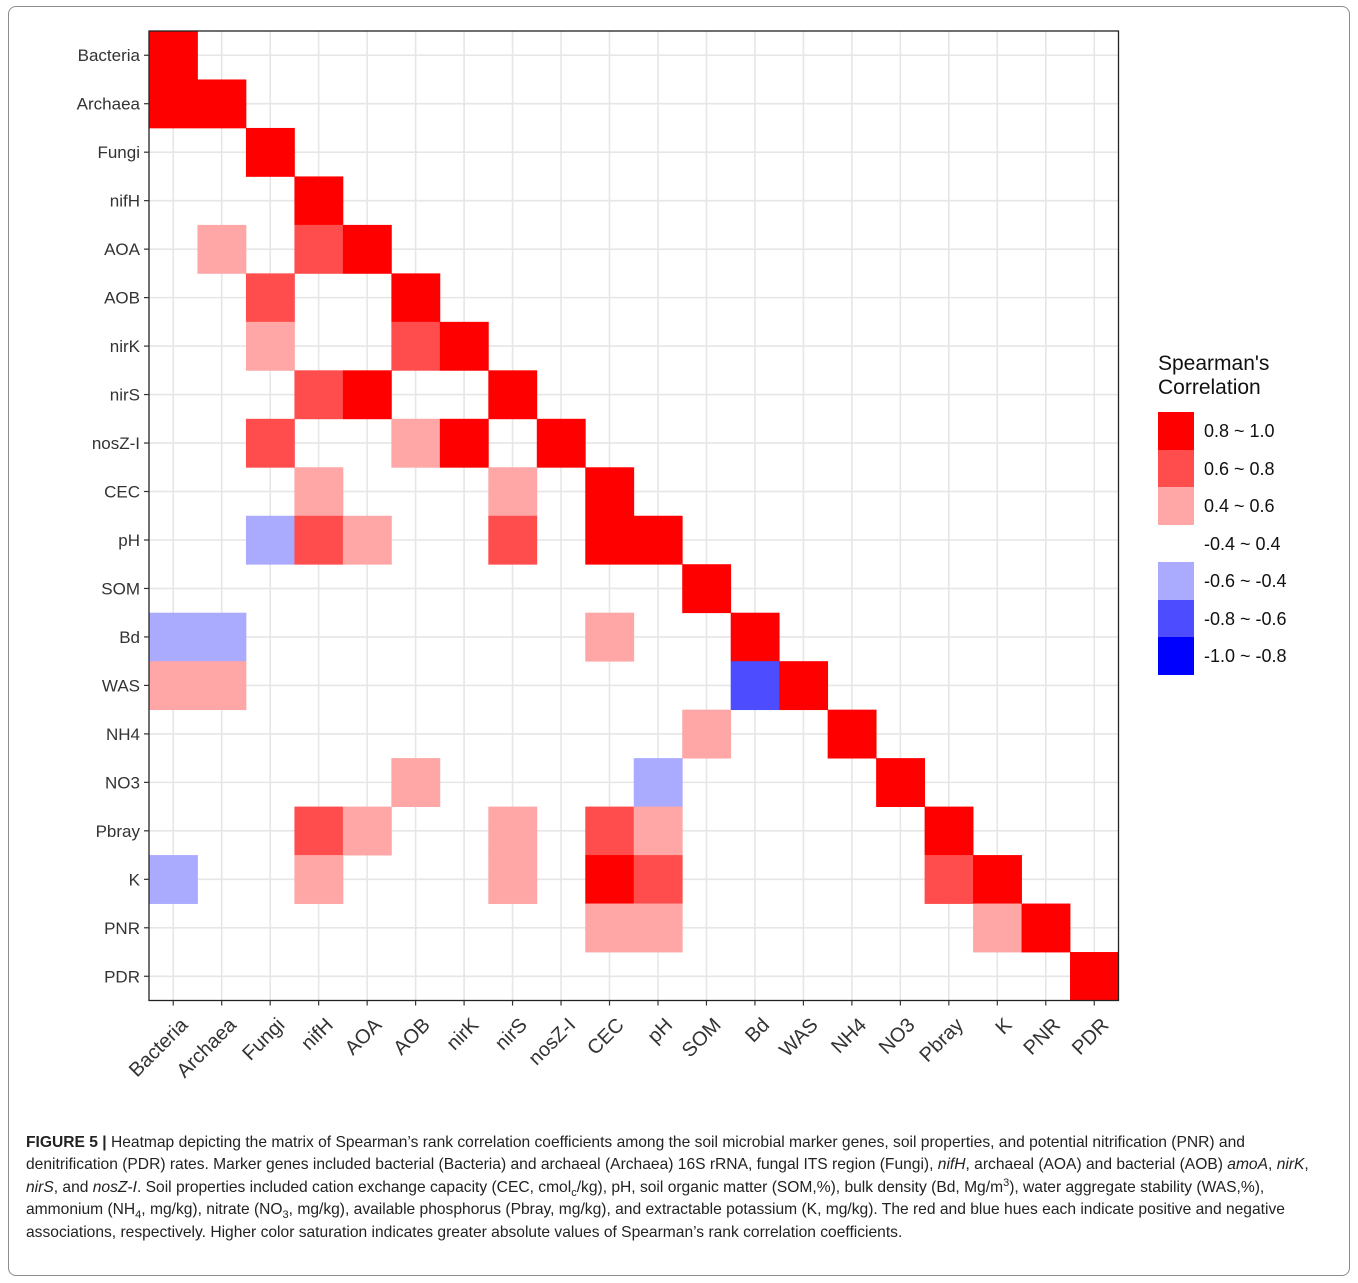  What do you see at coordinates (513, 540) in the screenshot?
I see `heatmap-cell-pH-nirS` at bounding box center [513, 540].